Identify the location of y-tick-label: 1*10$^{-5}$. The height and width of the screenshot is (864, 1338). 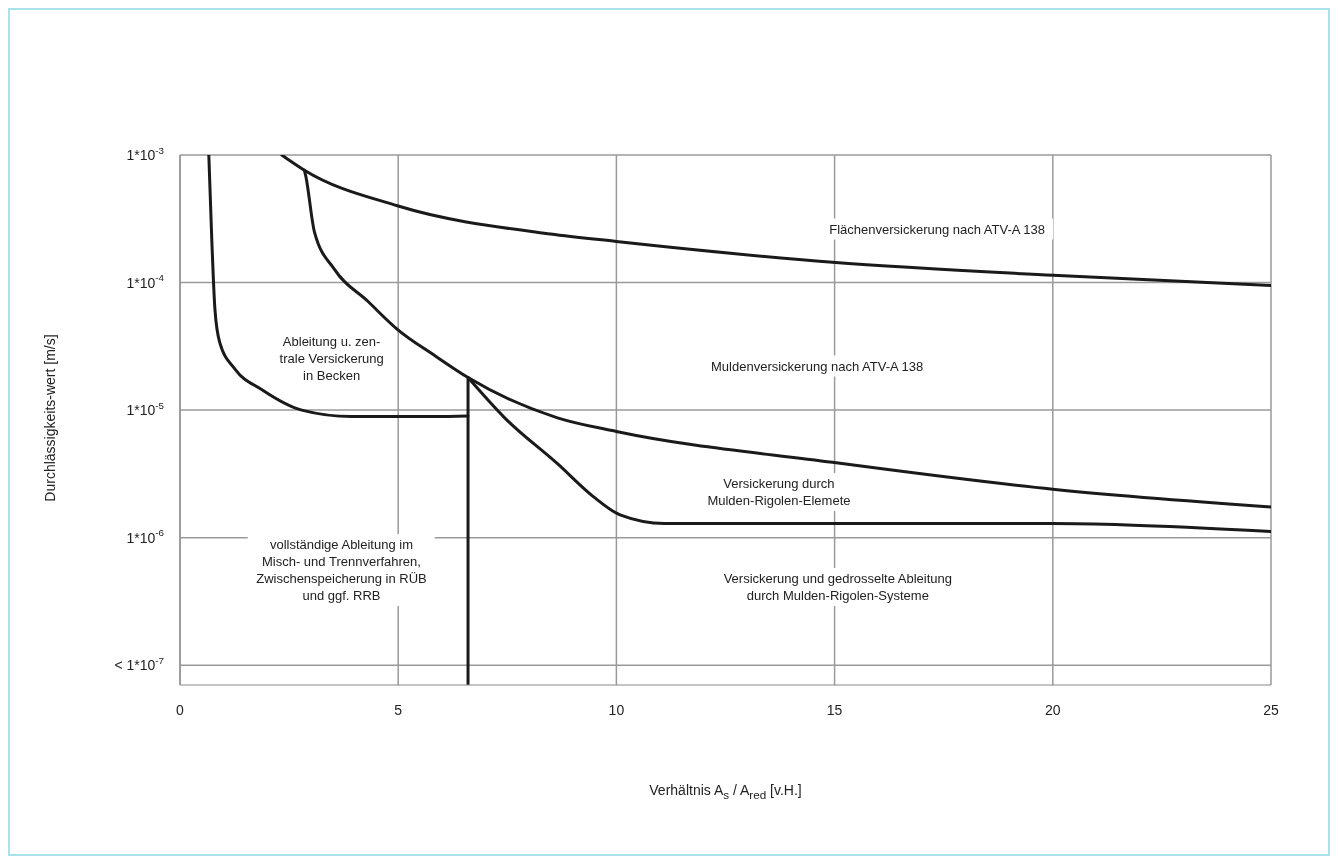
(145, 409).